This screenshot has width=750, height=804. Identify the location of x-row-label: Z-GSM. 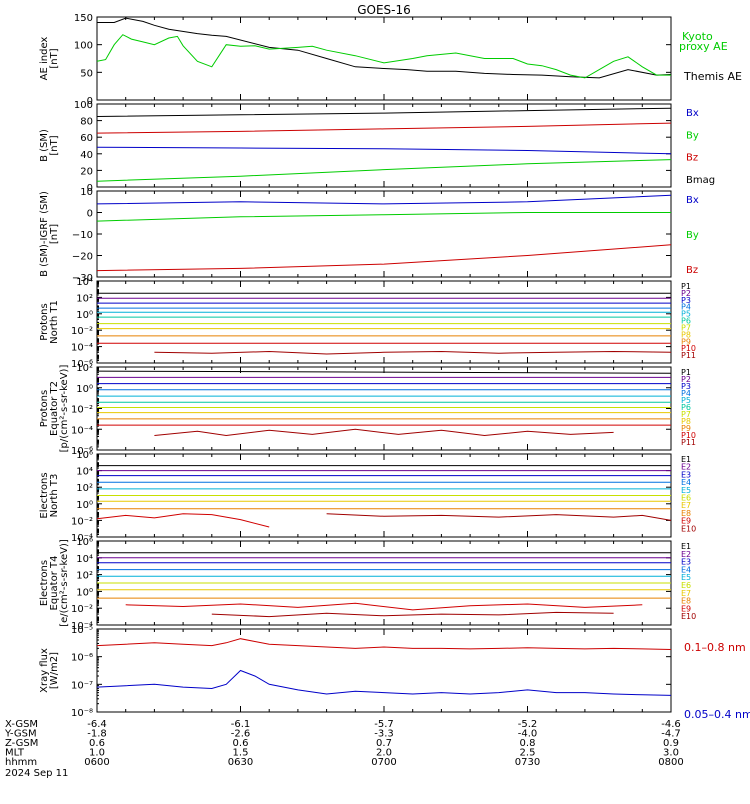
(21, 743).